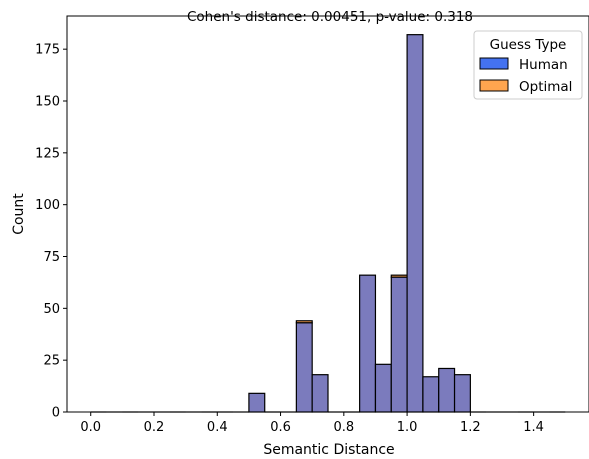 The width and height of the screenshot is (589, 459). What do you see at coordinates (56, 413) in the screenshot?
I see `y-tick-label: 0` at bounding box center [56, 413].